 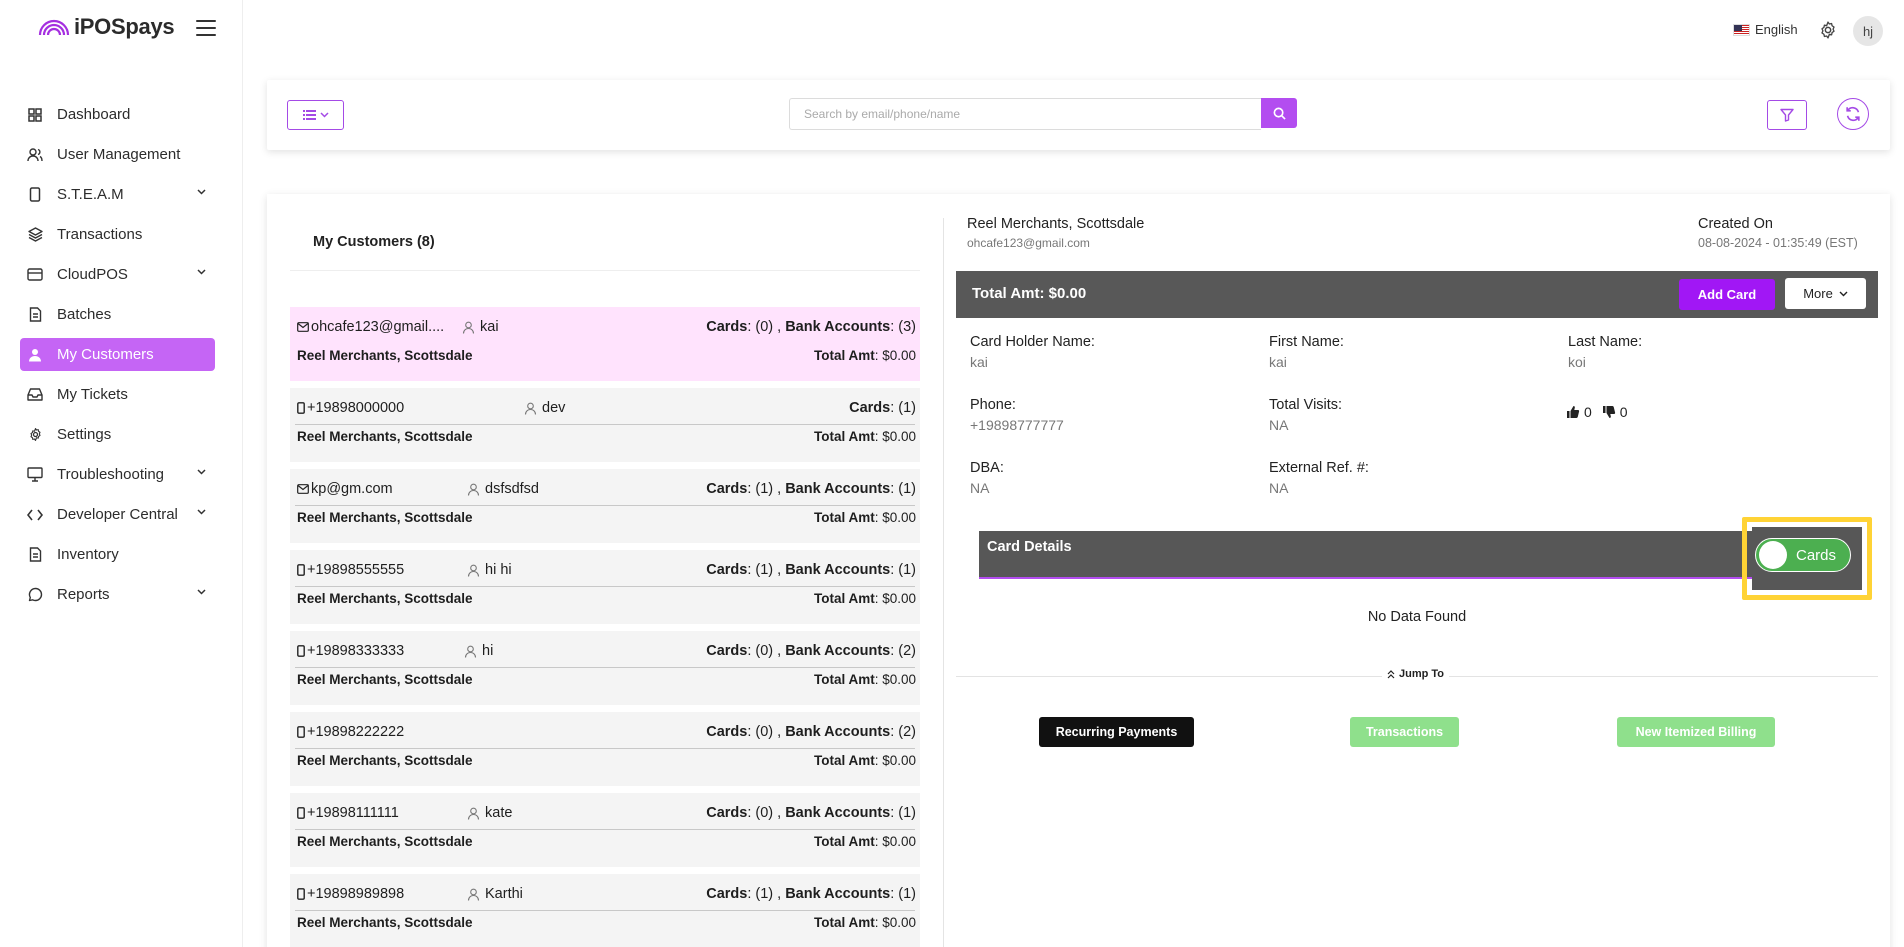 What do you see at coordinates (512, 489) in the screenshot?
I see `user-name: dsfsdfsd` at bounding box center [512, 489].